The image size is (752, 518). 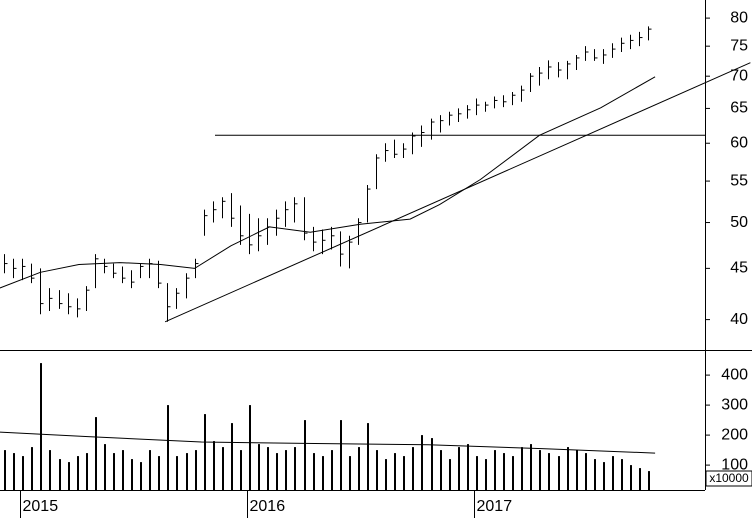 What do you see at coordinates (739, 17) in the screenshot?
I see `y-tick-label: 80` at bounding box center [739, 17].